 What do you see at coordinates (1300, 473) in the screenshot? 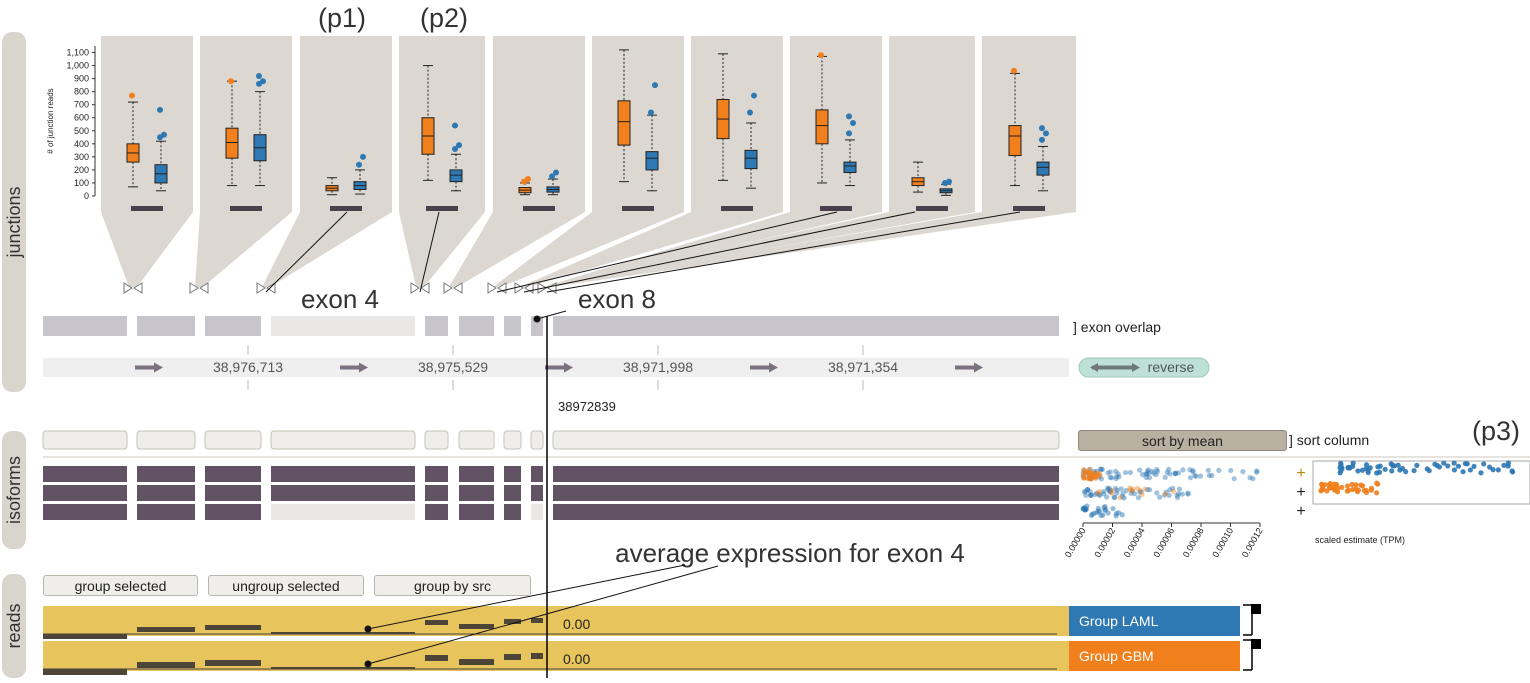
I see `expand-isoform-1: +` at bounding box center [1300, 473].